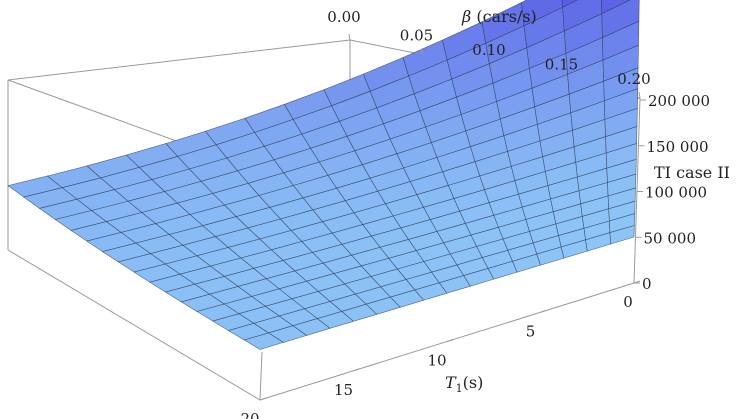  Describe the element at coordinates (678, 147) in the screenshot. I see `z-tick-label: 150 000` at that location.